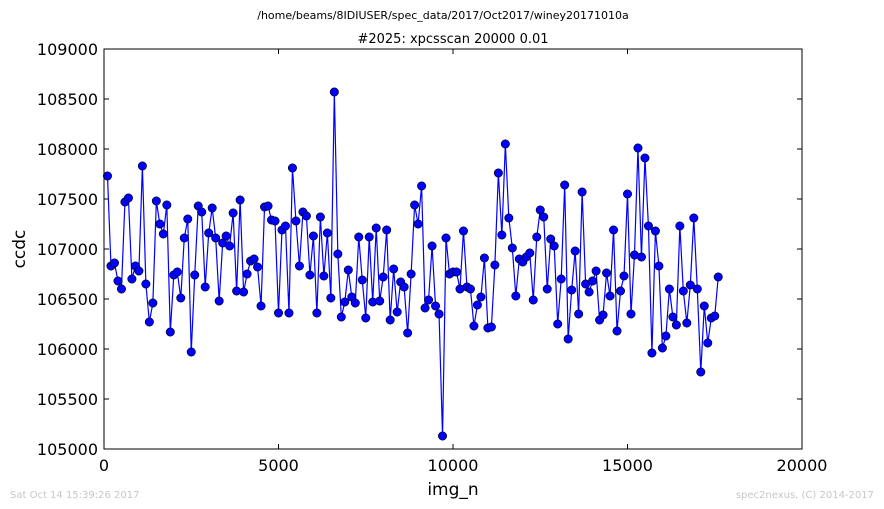  What do you see at coordinates (75, 495) in the screenshot?
I see `footer-timestamp: Sat Oct 14 15:39:26 2017` at bounding box center [75, 495].